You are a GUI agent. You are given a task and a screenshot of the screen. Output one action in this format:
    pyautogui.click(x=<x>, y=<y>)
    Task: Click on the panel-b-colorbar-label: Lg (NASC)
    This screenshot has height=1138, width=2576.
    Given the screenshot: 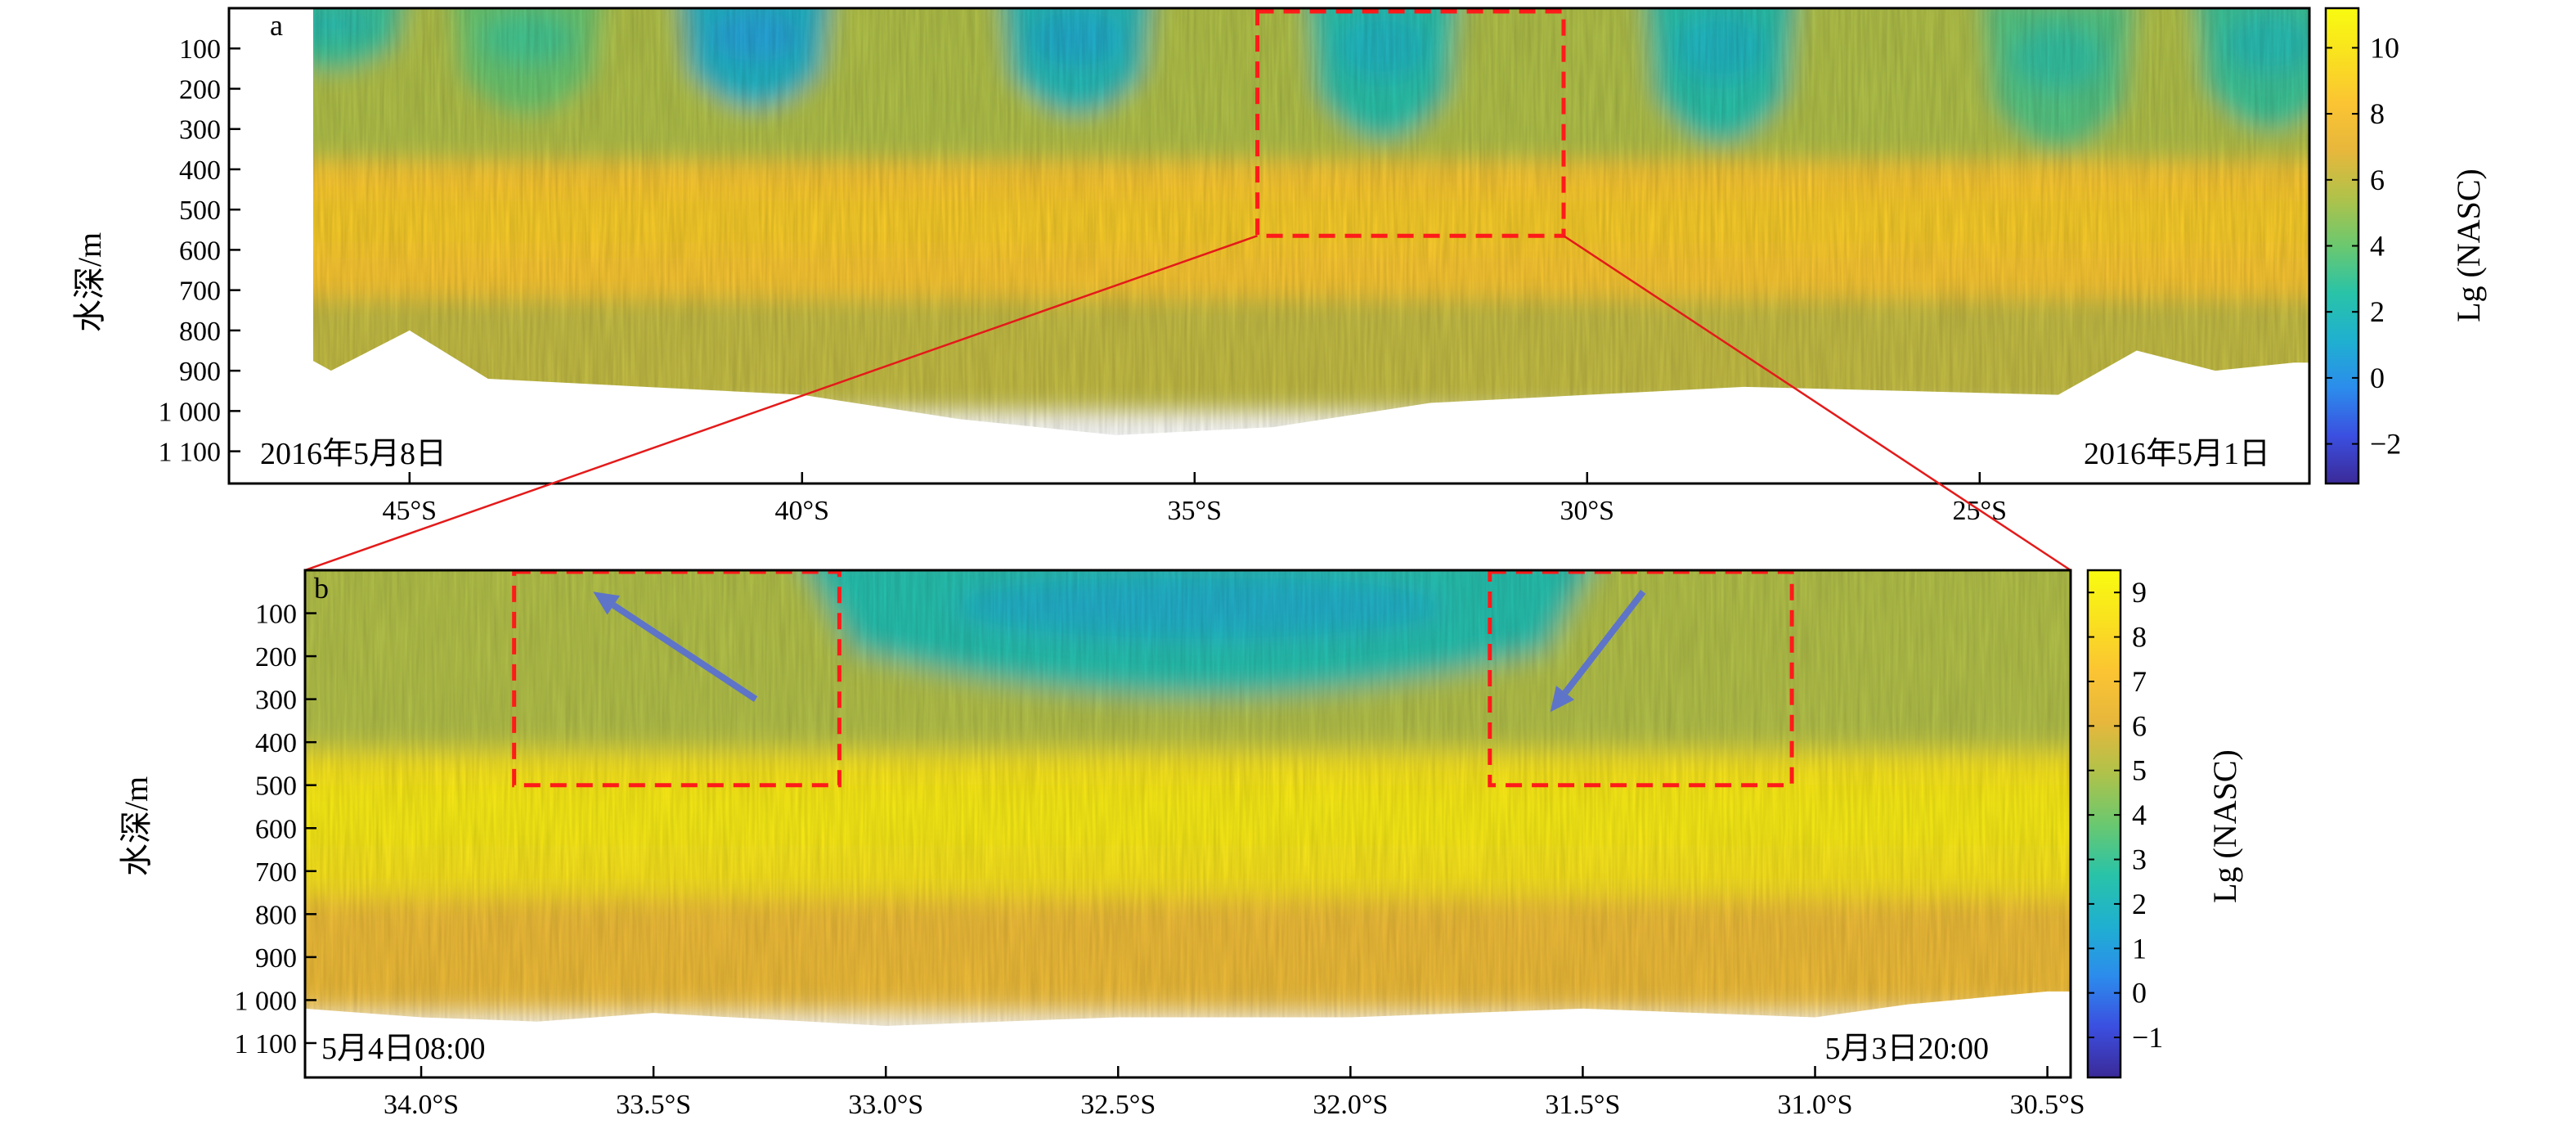 What is the action you would take?
    pyautogui.click(x=2224, y=826)
    